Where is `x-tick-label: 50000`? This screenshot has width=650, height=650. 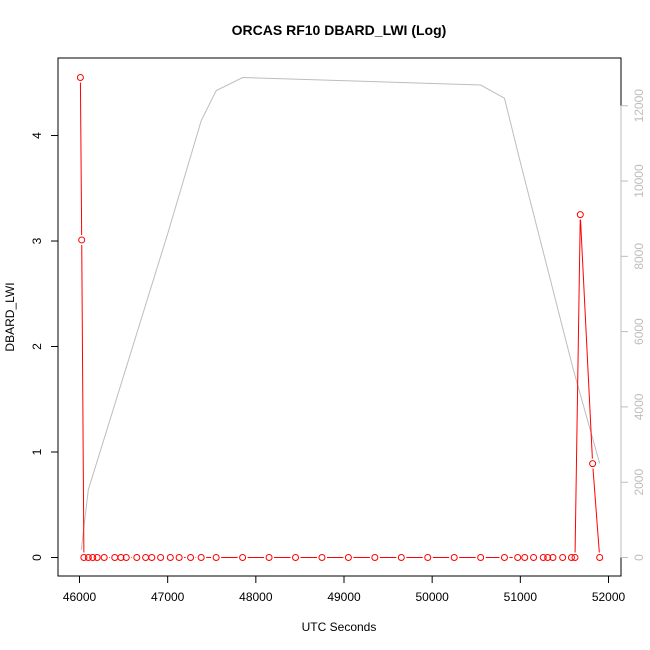
x-tick-label: 50000 is located at coordinates (432, 597).